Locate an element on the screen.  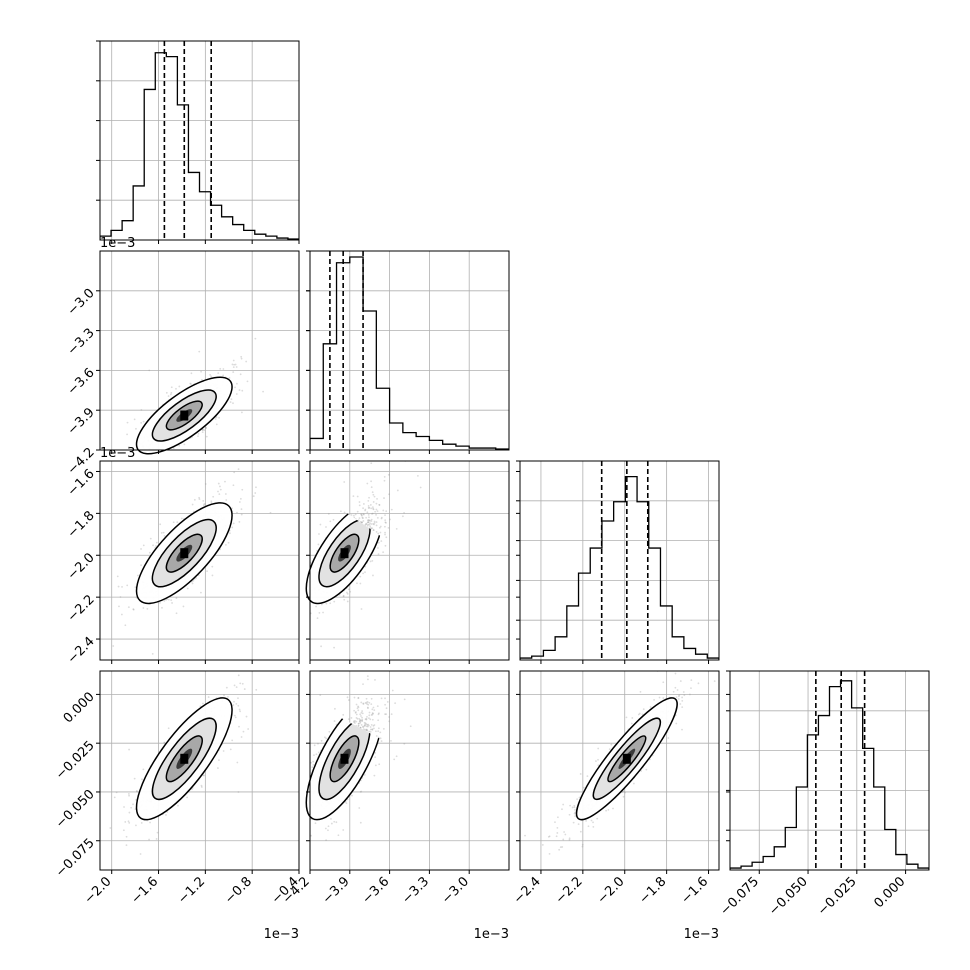
density-peak is located at coordinates (184, 415).